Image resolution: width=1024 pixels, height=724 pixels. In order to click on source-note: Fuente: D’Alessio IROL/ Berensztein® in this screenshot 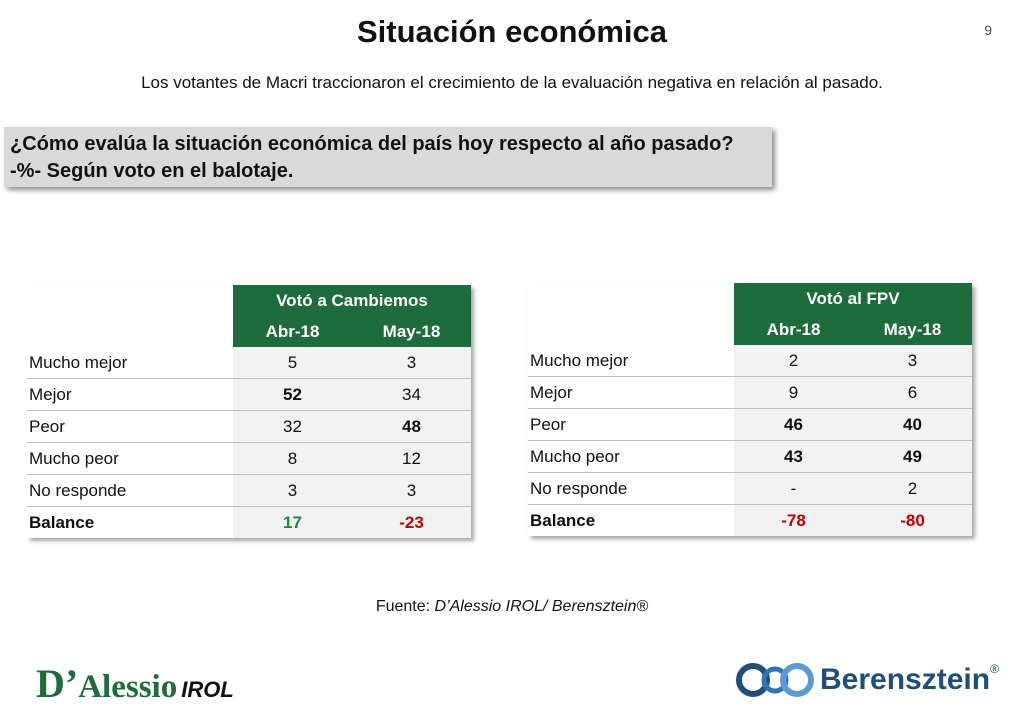, I will do `click(512, 607)`.